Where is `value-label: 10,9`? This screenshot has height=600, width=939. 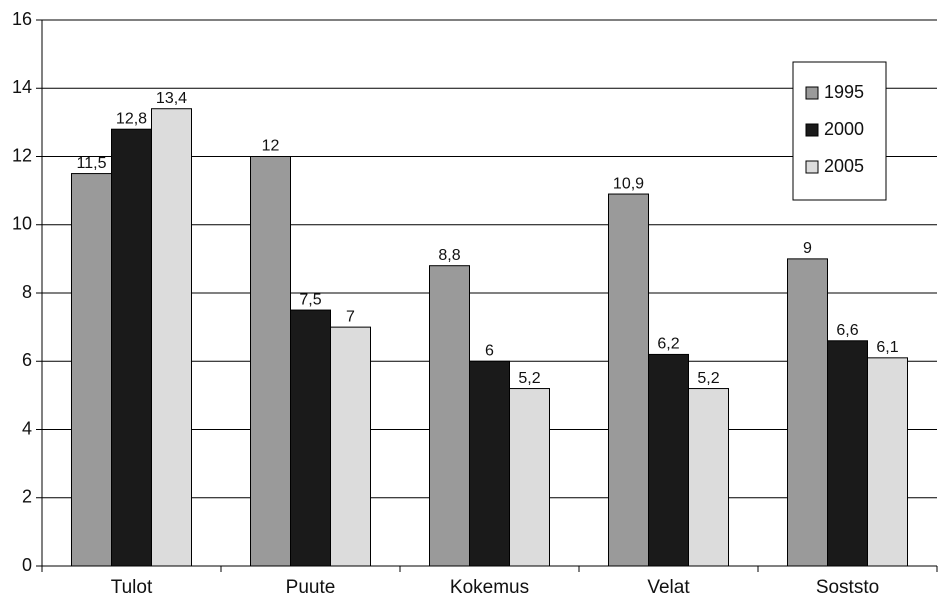 value-label: 10,9 is located at coordinates (628, 183).